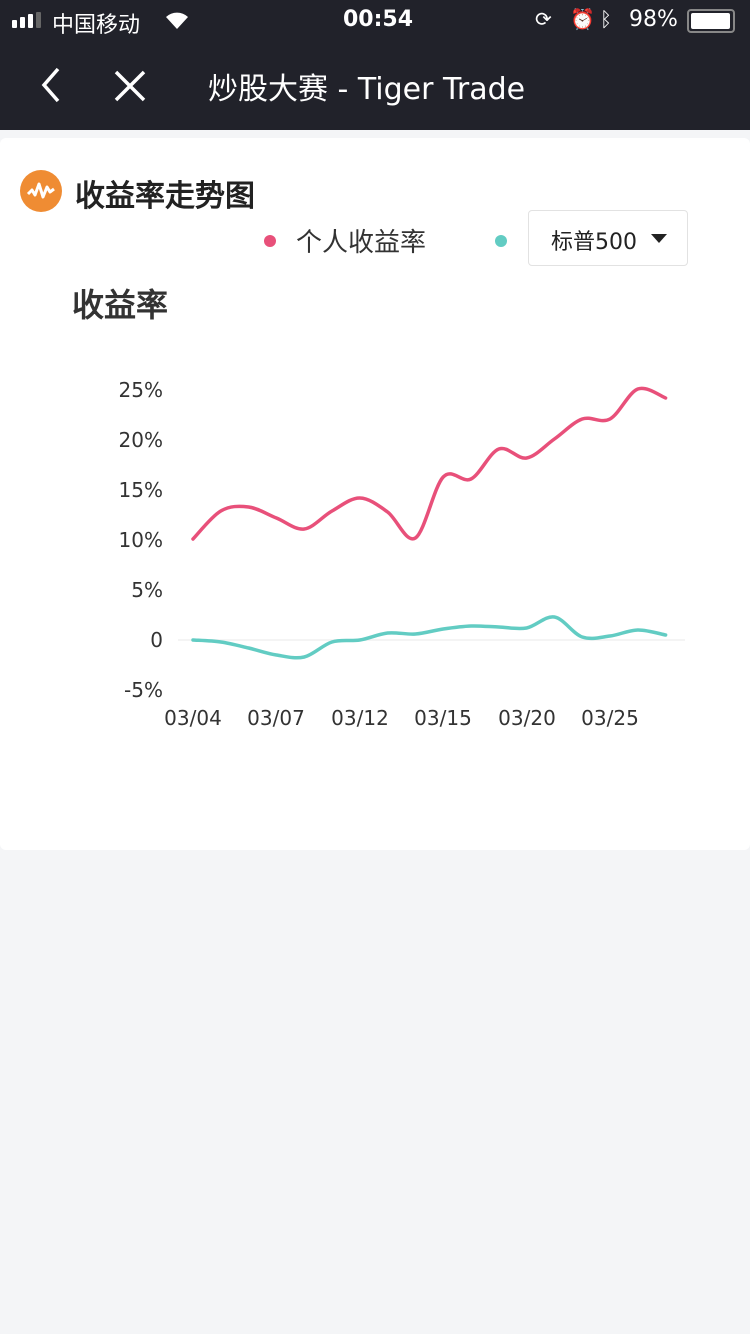 The height and width of the screenshot is (1334, 750). Describe the element at coordinates (659, 238) in the screenshot. I see `caret-down-icon` at that location.